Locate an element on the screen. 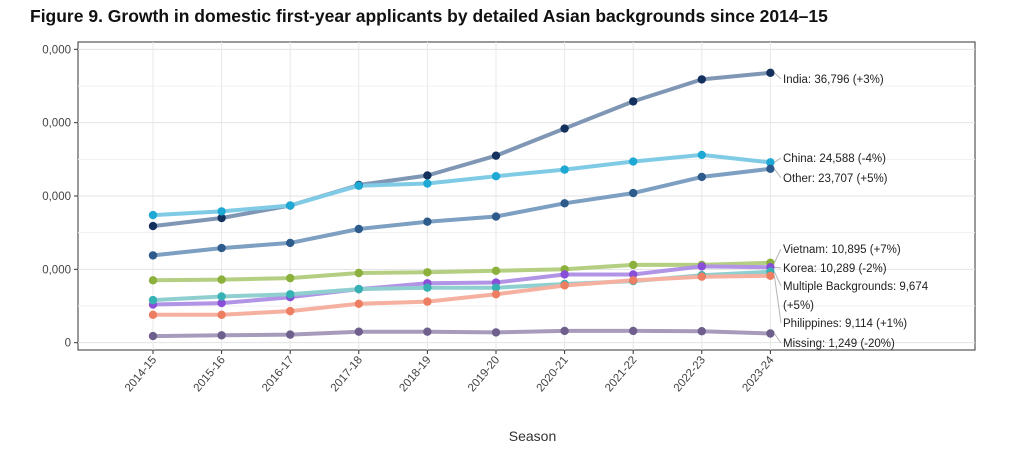  series-end-label: Korea: 10,289 (-2%) is located at coordinates (835, 269).